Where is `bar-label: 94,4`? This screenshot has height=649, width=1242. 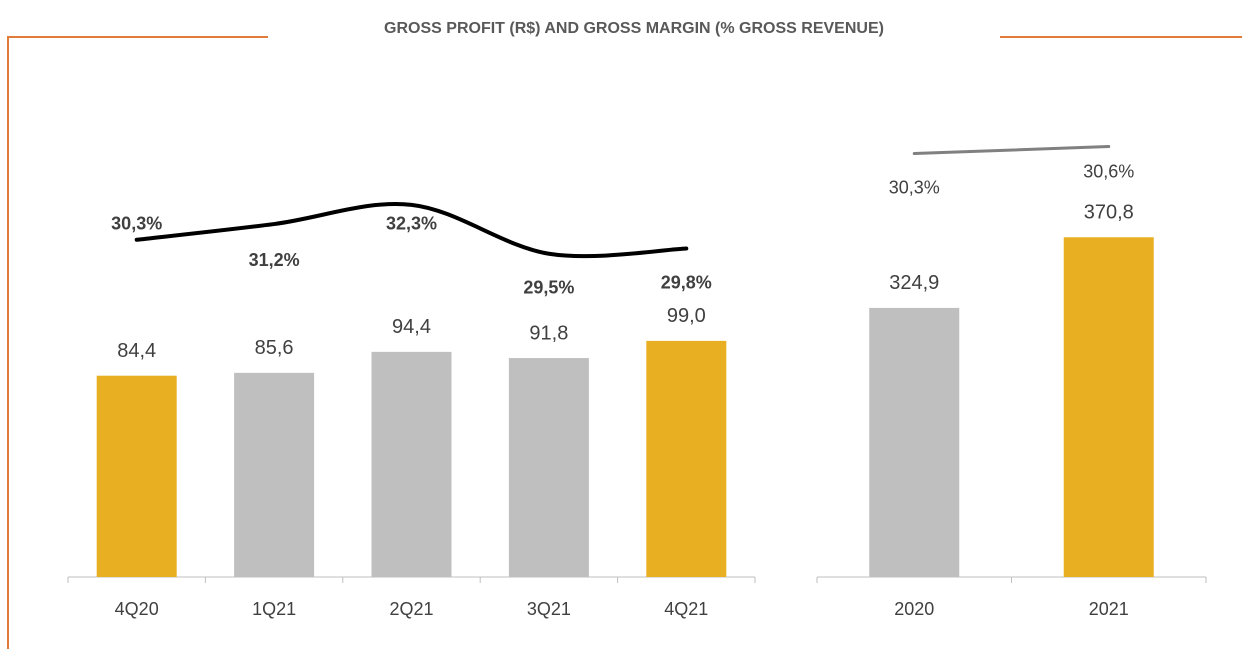 bar-label: 94,4 is located at coordinates (411, 327).